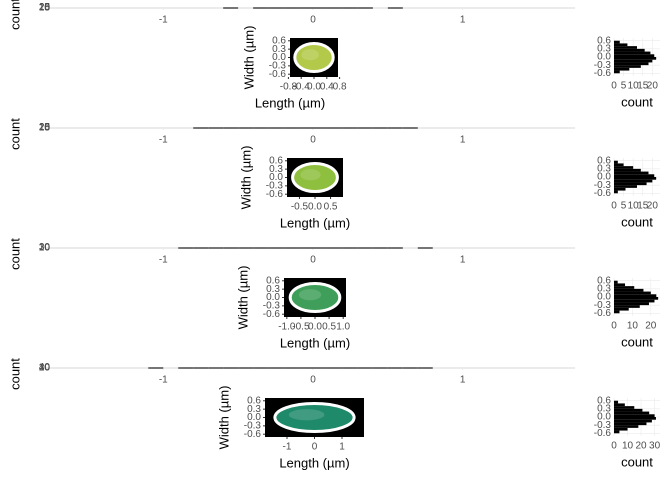 The width and height of the screenshot is (672, 480). Describe the element at coordinates (331, 207) in the screenshot. I see `x-tick-label: 0.5` at that location.